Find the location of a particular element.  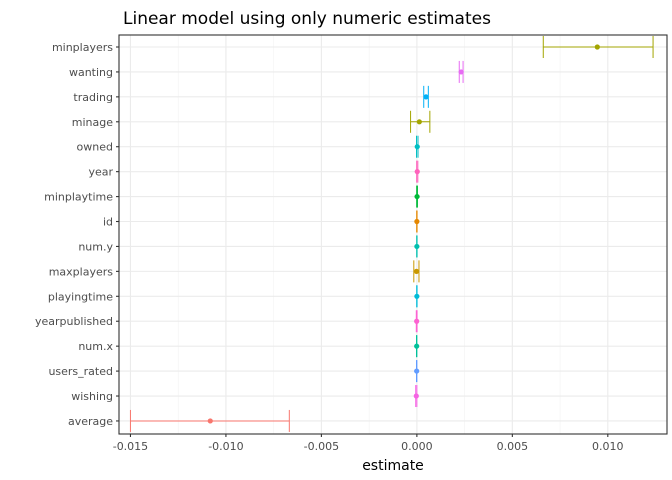

x-tick-label: 0.000 is located at coordinates (417, 446).